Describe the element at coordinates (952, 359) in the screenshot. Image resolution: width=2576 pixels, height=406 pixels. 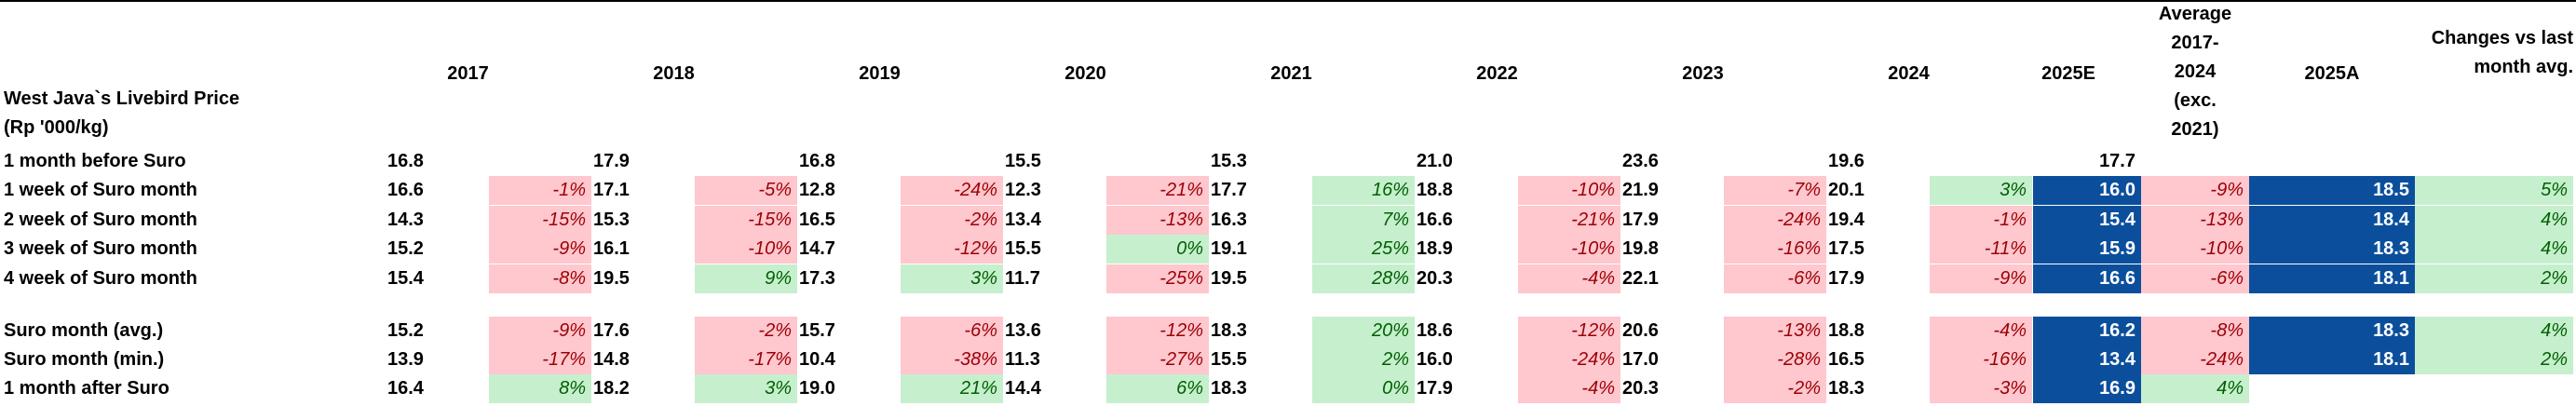
I see `table-cell-change: -38%` at that location.